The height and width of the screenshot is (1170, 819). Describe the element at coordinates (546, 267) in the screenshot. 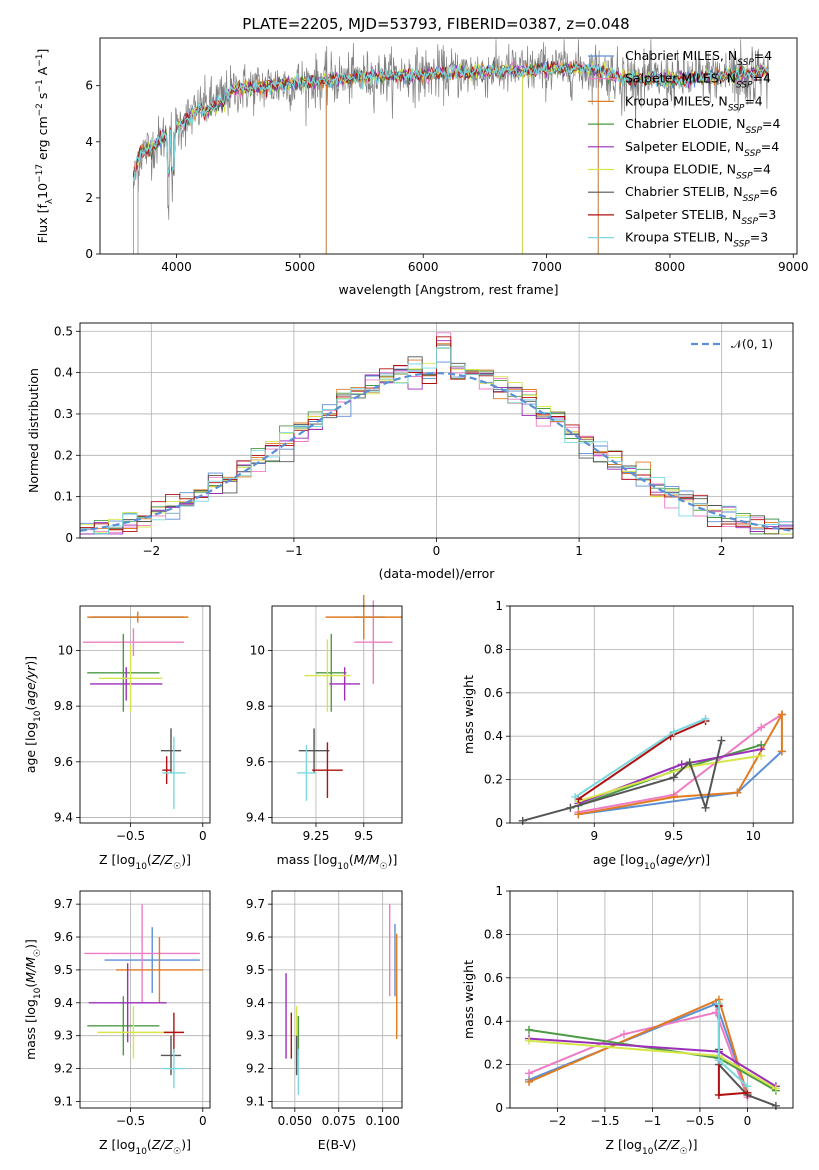

I see `x-tick-label: 7000` at that location.